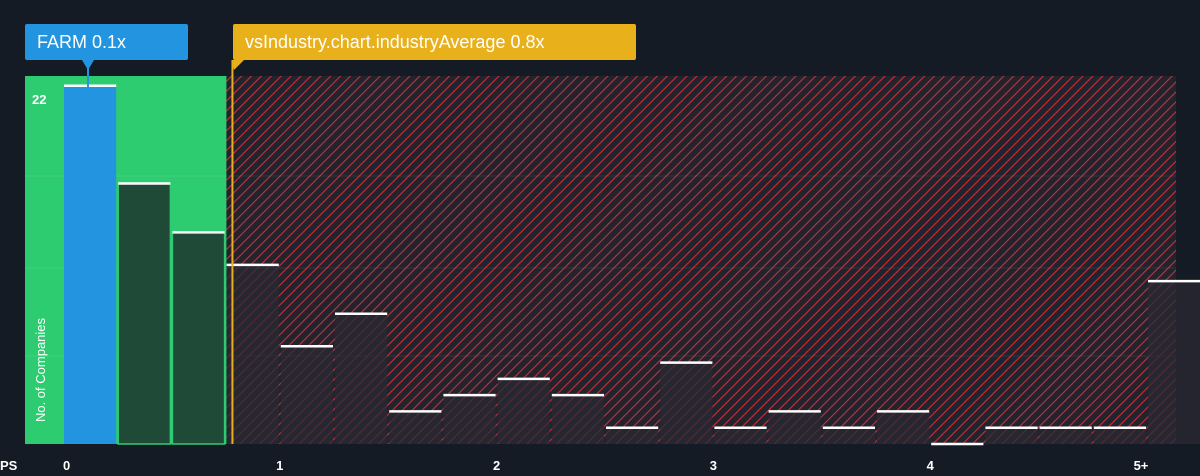 This screenshot has width=1200, height=476. Describe the element at coordinates (931, 465) in the screenshot. I see `x-tick-label: 4` at that location.